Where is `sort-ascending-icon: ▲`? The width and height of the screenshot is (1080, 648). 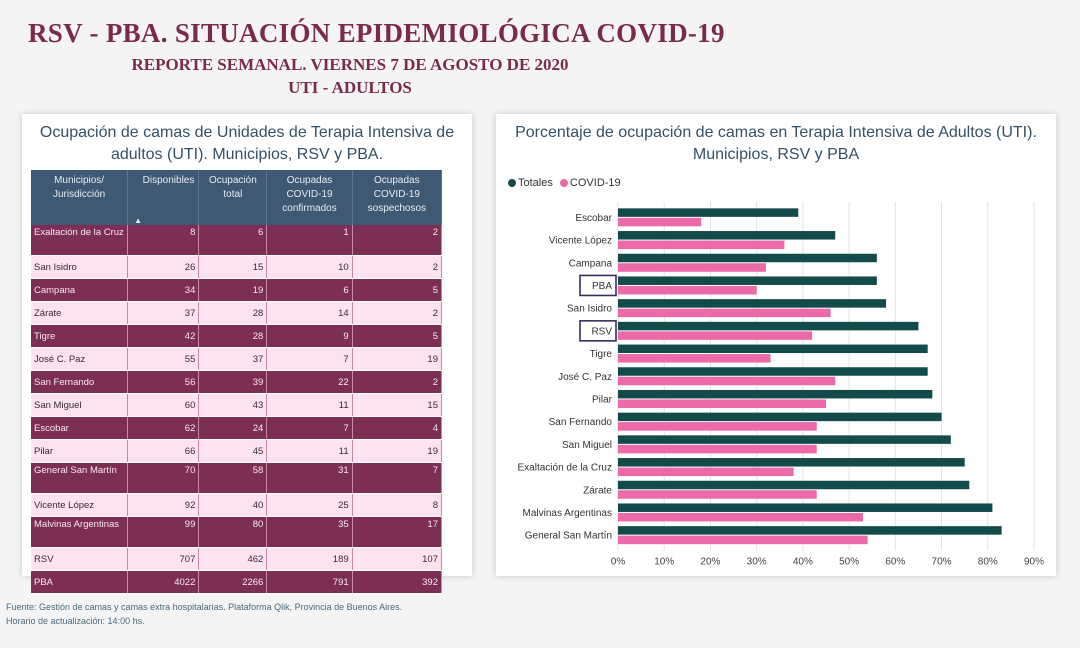
sort-ascending-icon: ▲ is located at coordinates (138, 220).